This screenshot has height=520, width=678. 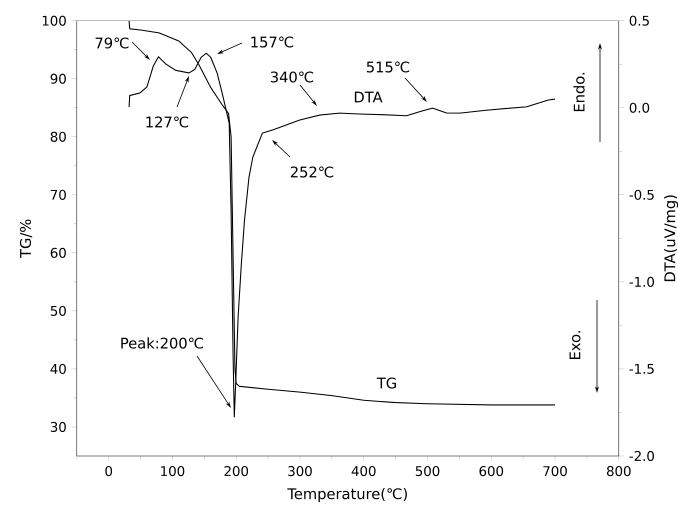 I want to click on annotation: 127℃, so click(x=167, y=122).